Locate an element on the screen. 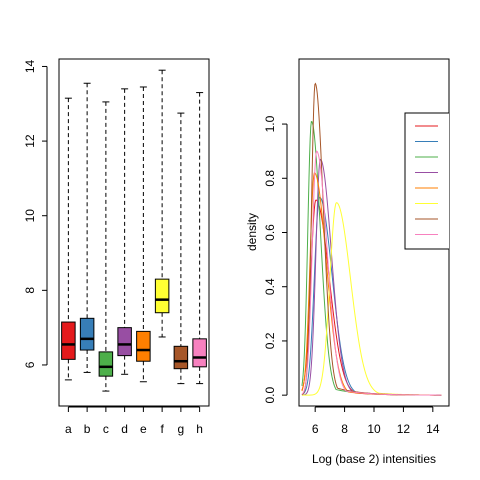 The image size is (480, 480). boxplot-y-tick-label: 8 is located at coordinates (30, 290).